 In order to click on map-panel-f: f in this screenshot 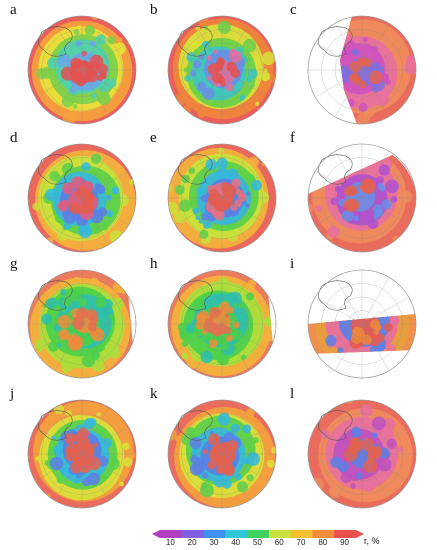, I will do `click(358, 194)`.